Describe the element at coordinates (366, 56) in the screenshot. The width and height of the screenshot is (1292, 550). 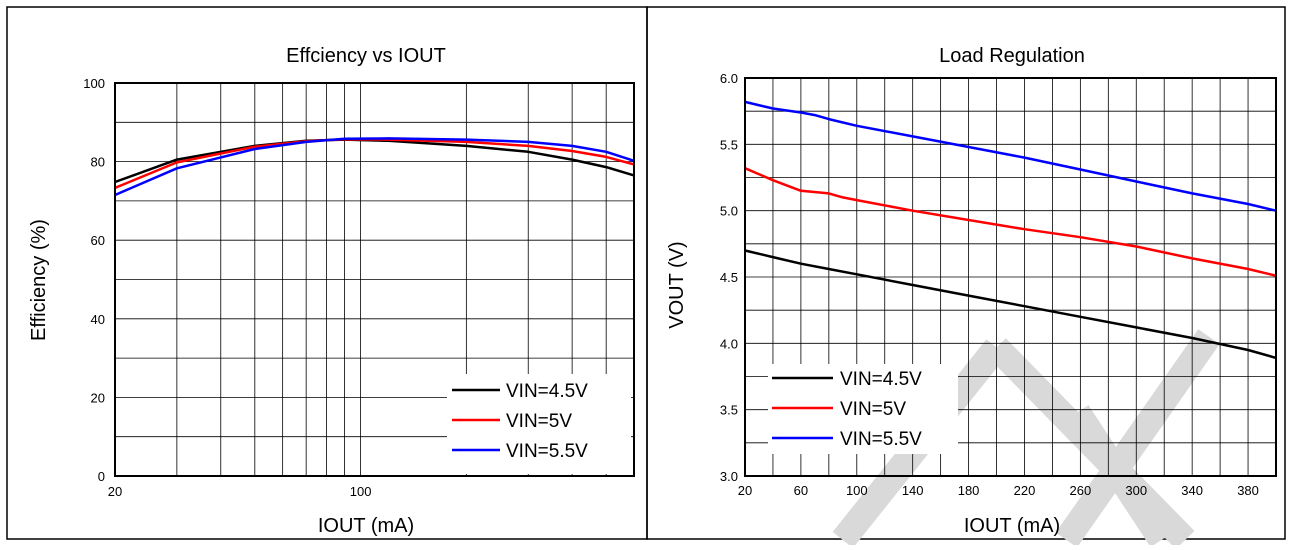
I see `efficiency-chart-title: Effciency vs IOUT` at that location.